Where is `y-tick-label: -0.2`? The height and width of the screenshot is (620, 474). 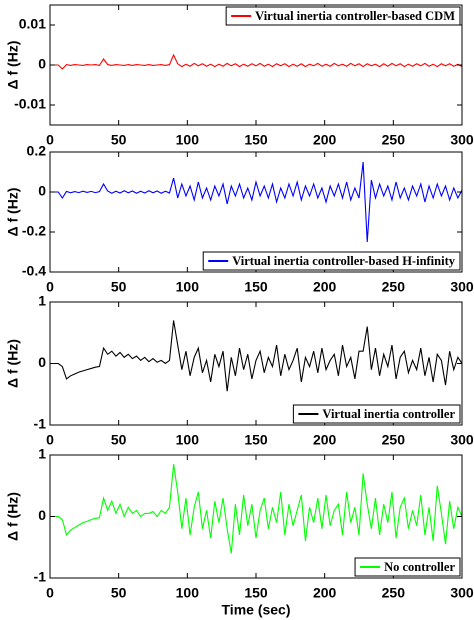
y-tick-label: -0.2 is located at coordinates (34, 231).